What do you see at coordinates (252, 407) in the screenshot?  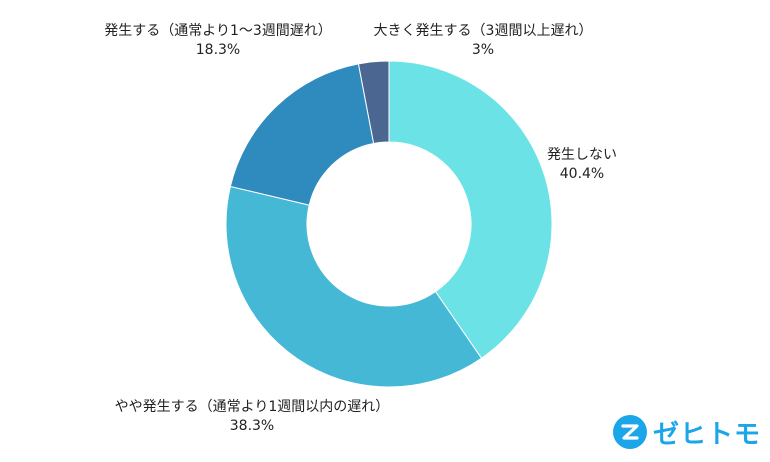 I see `slice-category-label: やや発生する（通常より1週間以内の遅れ）` at bounding box center [252, 407].